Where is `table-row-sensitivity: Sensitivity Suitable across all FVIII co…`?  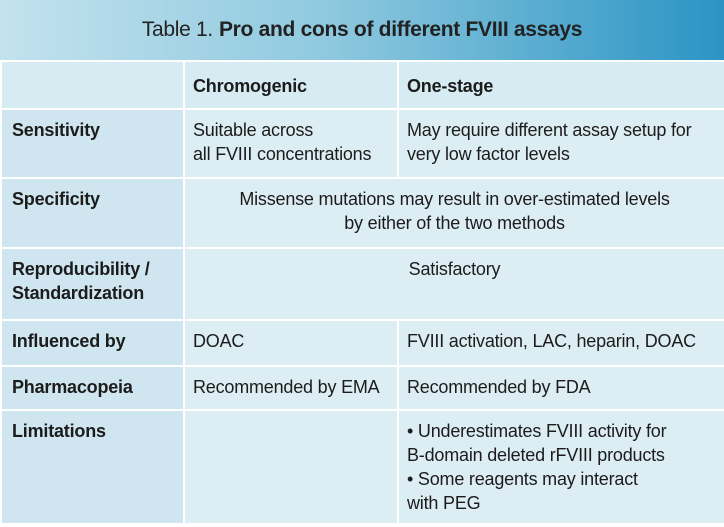 table-row-sensitivity: Sensitivity Suitable across all FVIII co… is located at coordinates (362, 143).